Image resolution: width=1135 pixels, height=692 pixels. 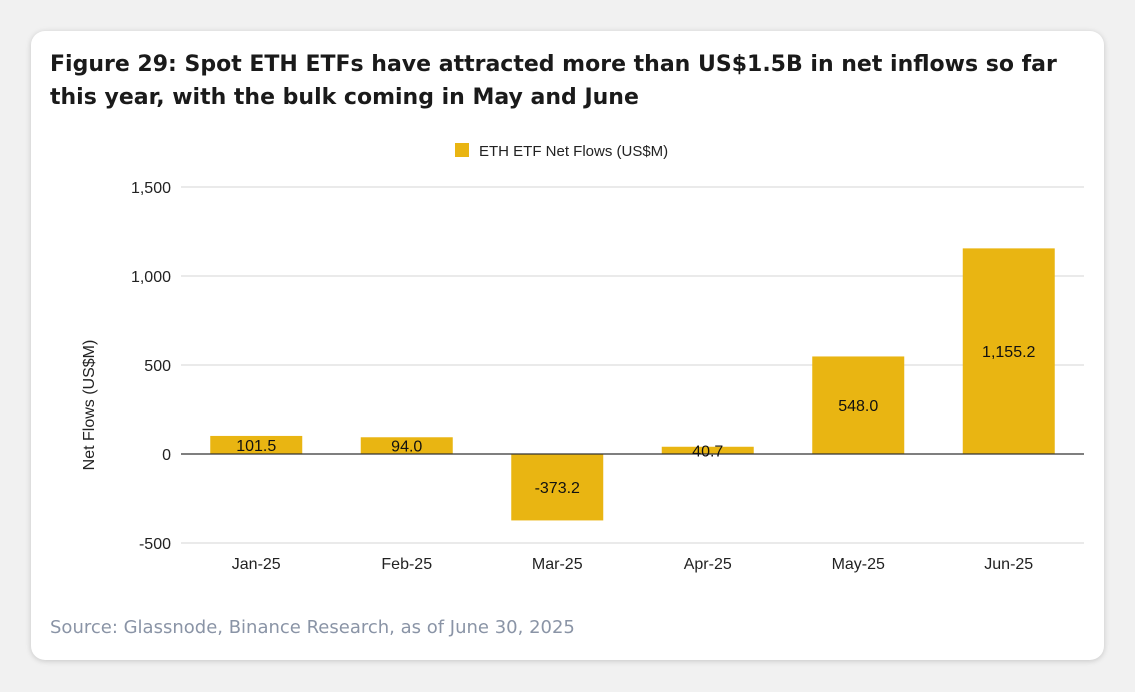 I want to click on y-tick-label: 0, so click(x=166, y=455).